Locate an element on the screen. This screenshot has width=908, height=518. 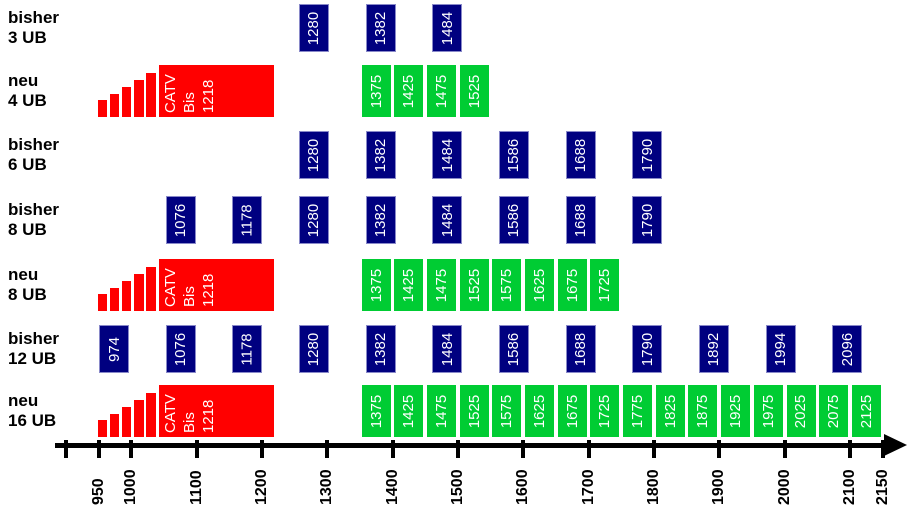
axis-tick-label: 1800 is located at coordinates (653, 487).